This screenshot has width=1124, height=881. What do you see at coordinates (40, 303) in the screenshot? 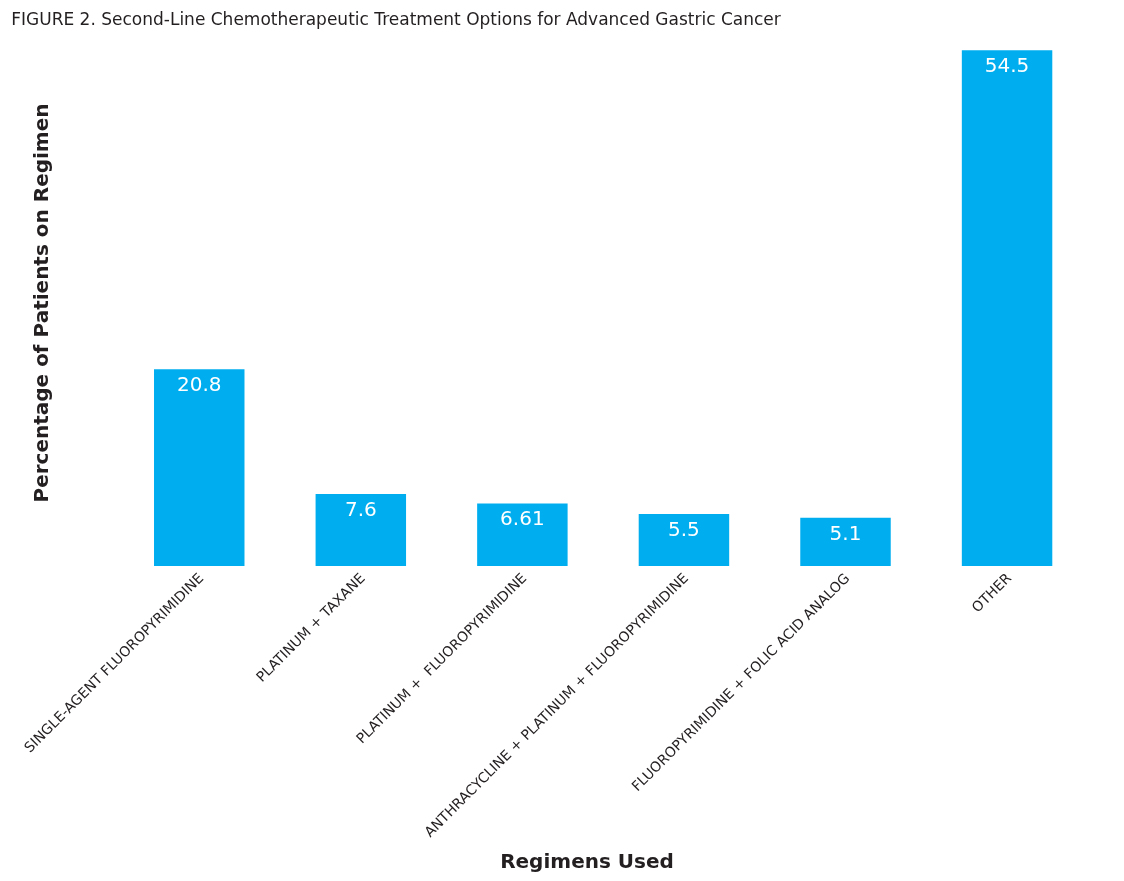
I see `y-axis-title: Percentage of Patients on Regimen` at bounding box center [40, 303].